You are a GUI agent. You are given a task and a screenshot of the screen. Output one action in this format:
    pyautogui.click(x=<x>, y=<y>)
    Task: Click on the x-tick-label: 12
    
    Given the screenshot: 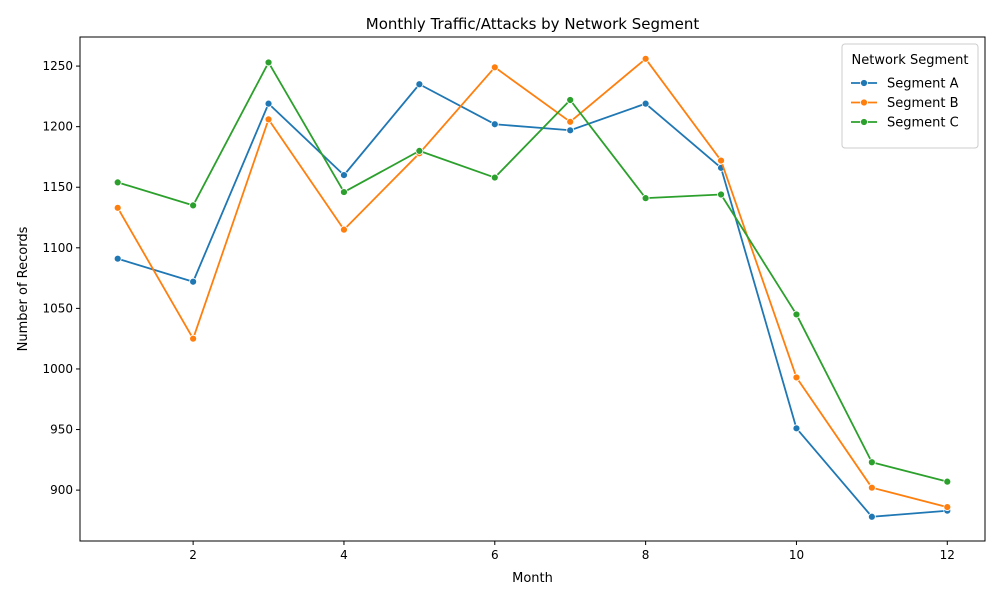 What is the action you would take?
    pyautogui.click(x=947, y=555)
    